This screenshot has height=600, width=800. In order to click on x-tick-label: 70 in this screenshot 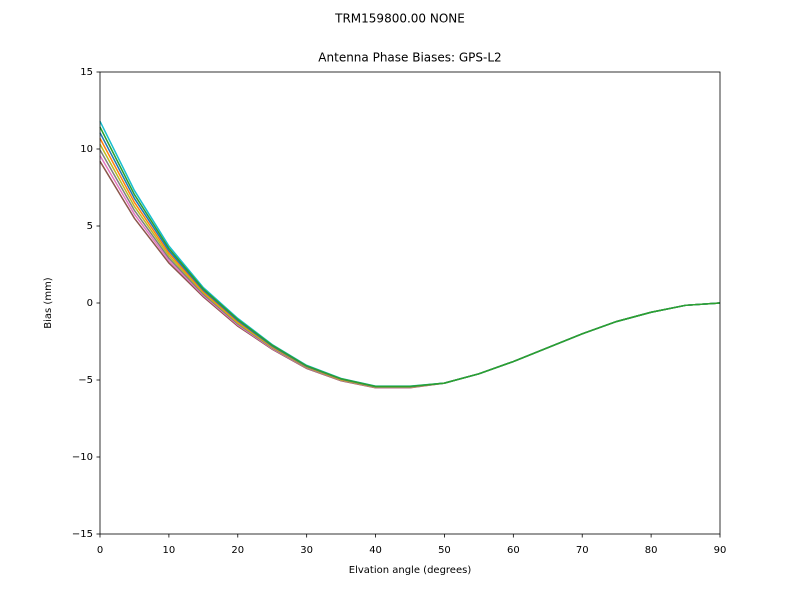, I will do `click(582, 550)`.